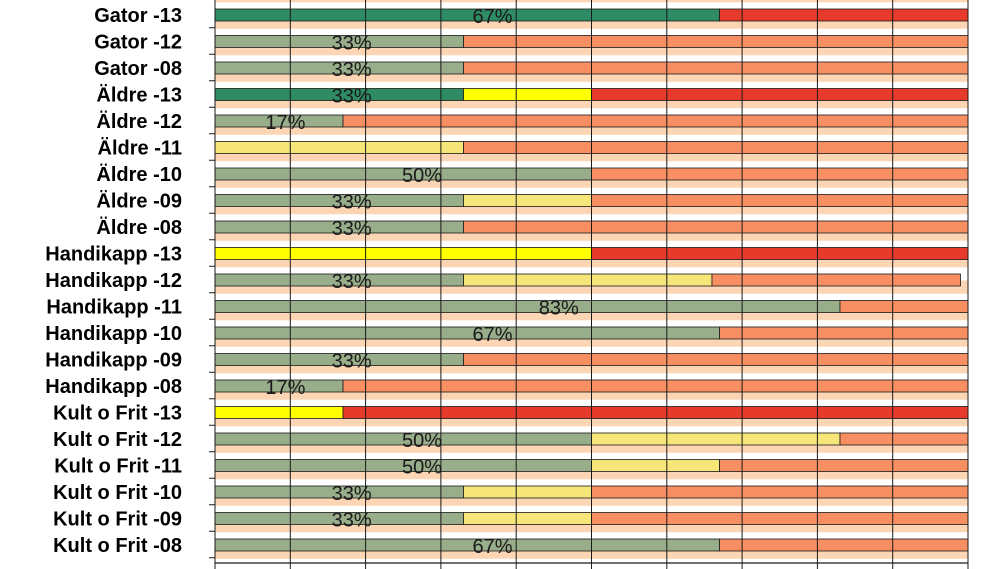 This screenshot has width=989, height=569. What do you see at coordinates (113, 361) in the screenshot?
I see `category-label: Handikapp -09` at bounding box center [113, 361].